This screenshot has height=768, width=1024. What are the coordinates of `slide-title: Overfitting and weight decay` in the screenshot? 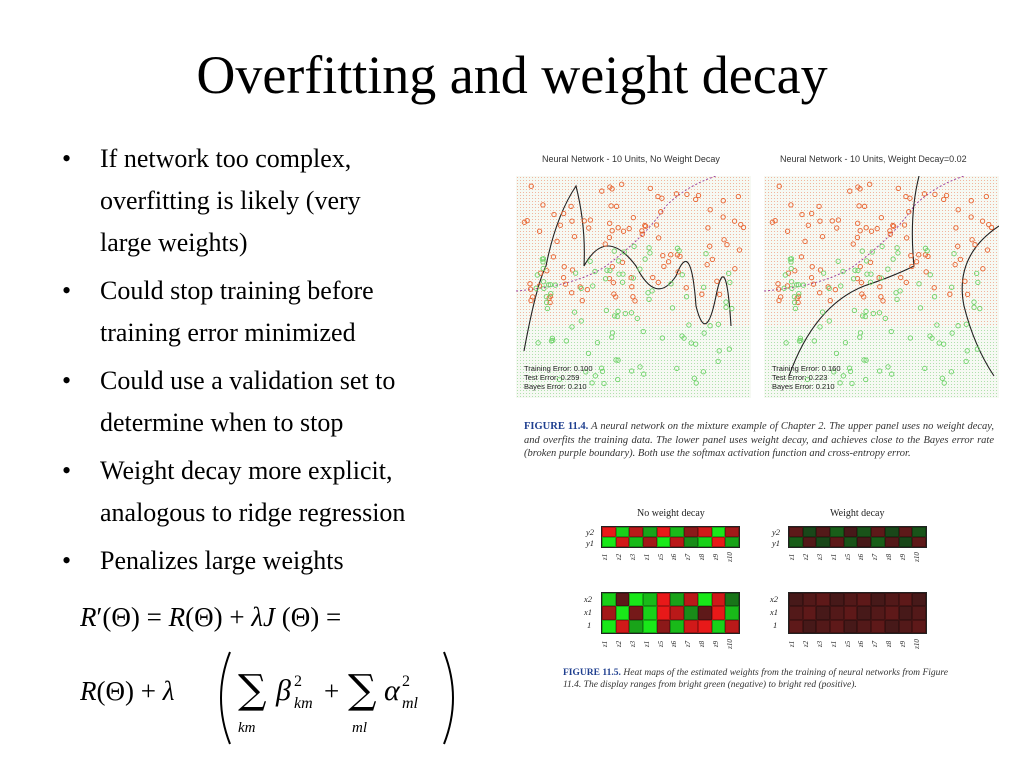 It's located at (512, 75).